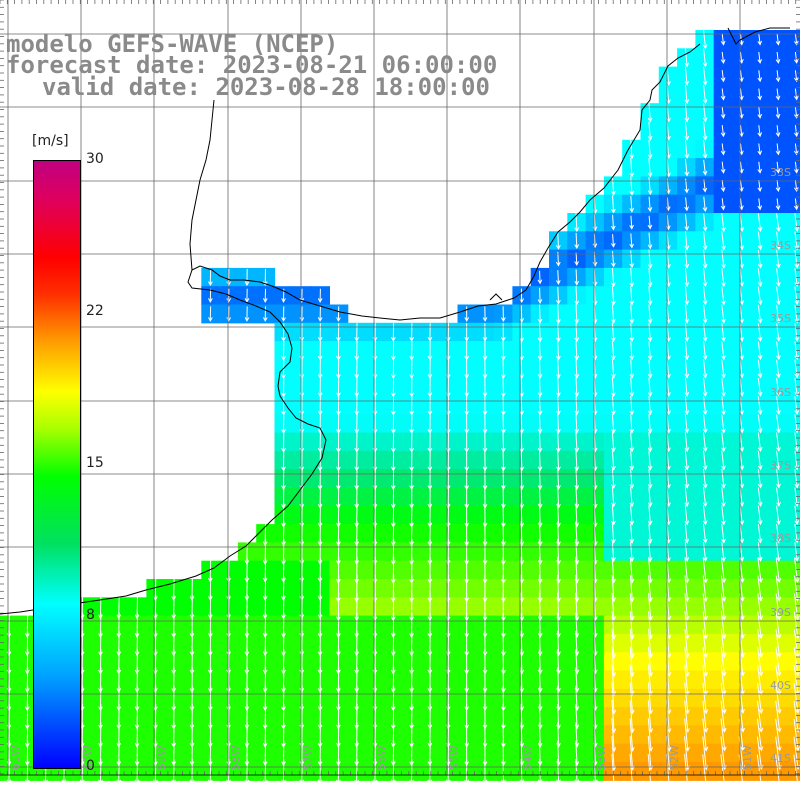 The height and width of the screenshot is (800, 800). I want to click on latitude-label: 40S, so click(780, 685).